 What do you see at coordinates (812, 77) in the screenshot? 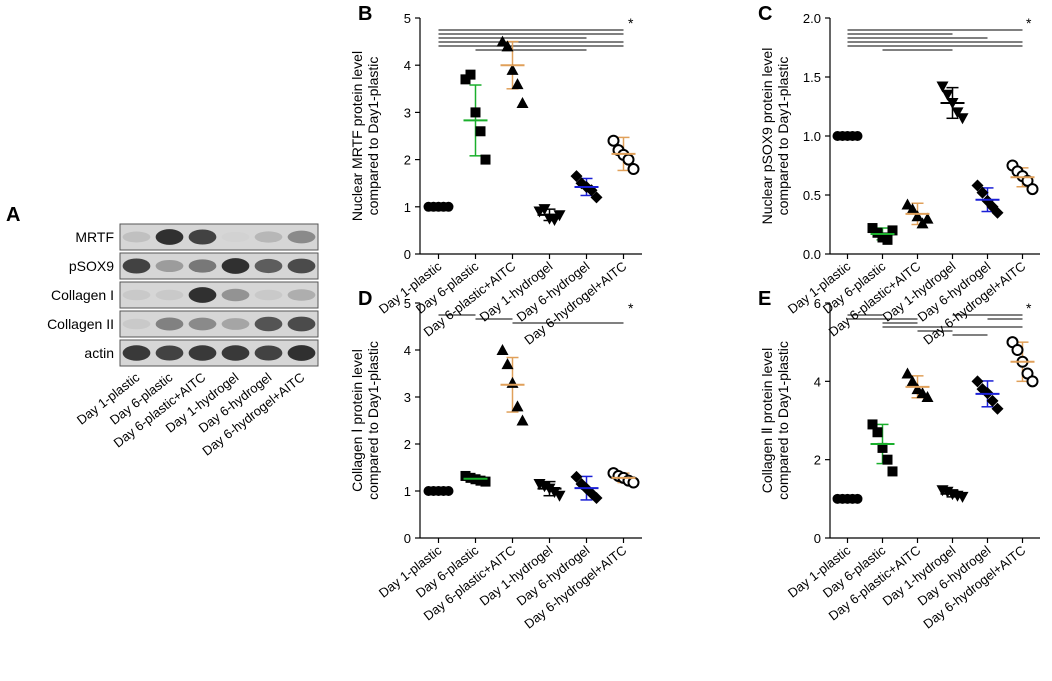
I see `y-tick-label: 1.5` at bounding box center [812, 77].